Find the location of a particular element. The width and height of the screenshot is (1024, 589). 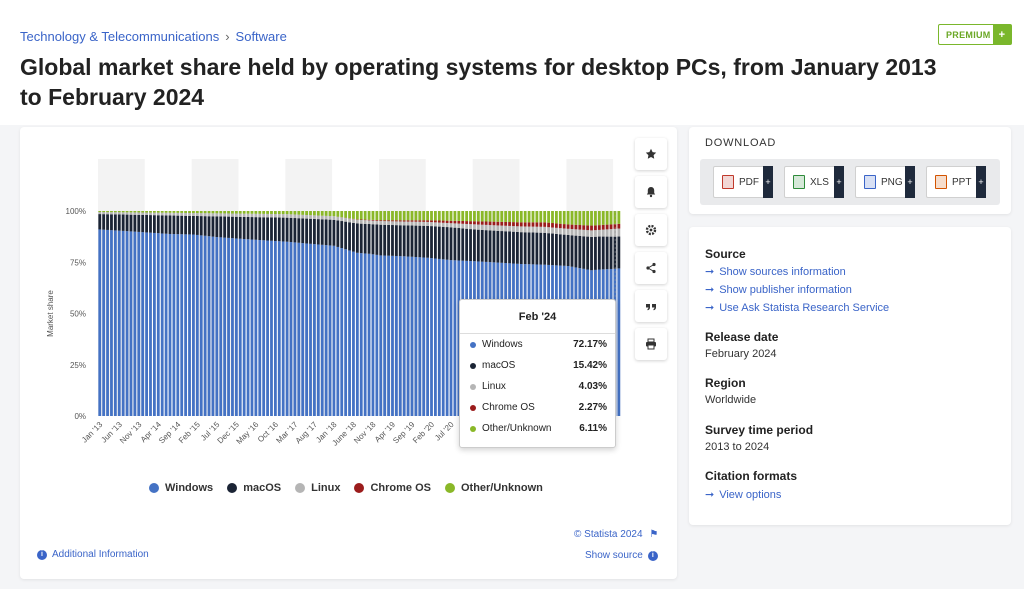

show-source-link: Show source i is located at coordinates (621, 555).